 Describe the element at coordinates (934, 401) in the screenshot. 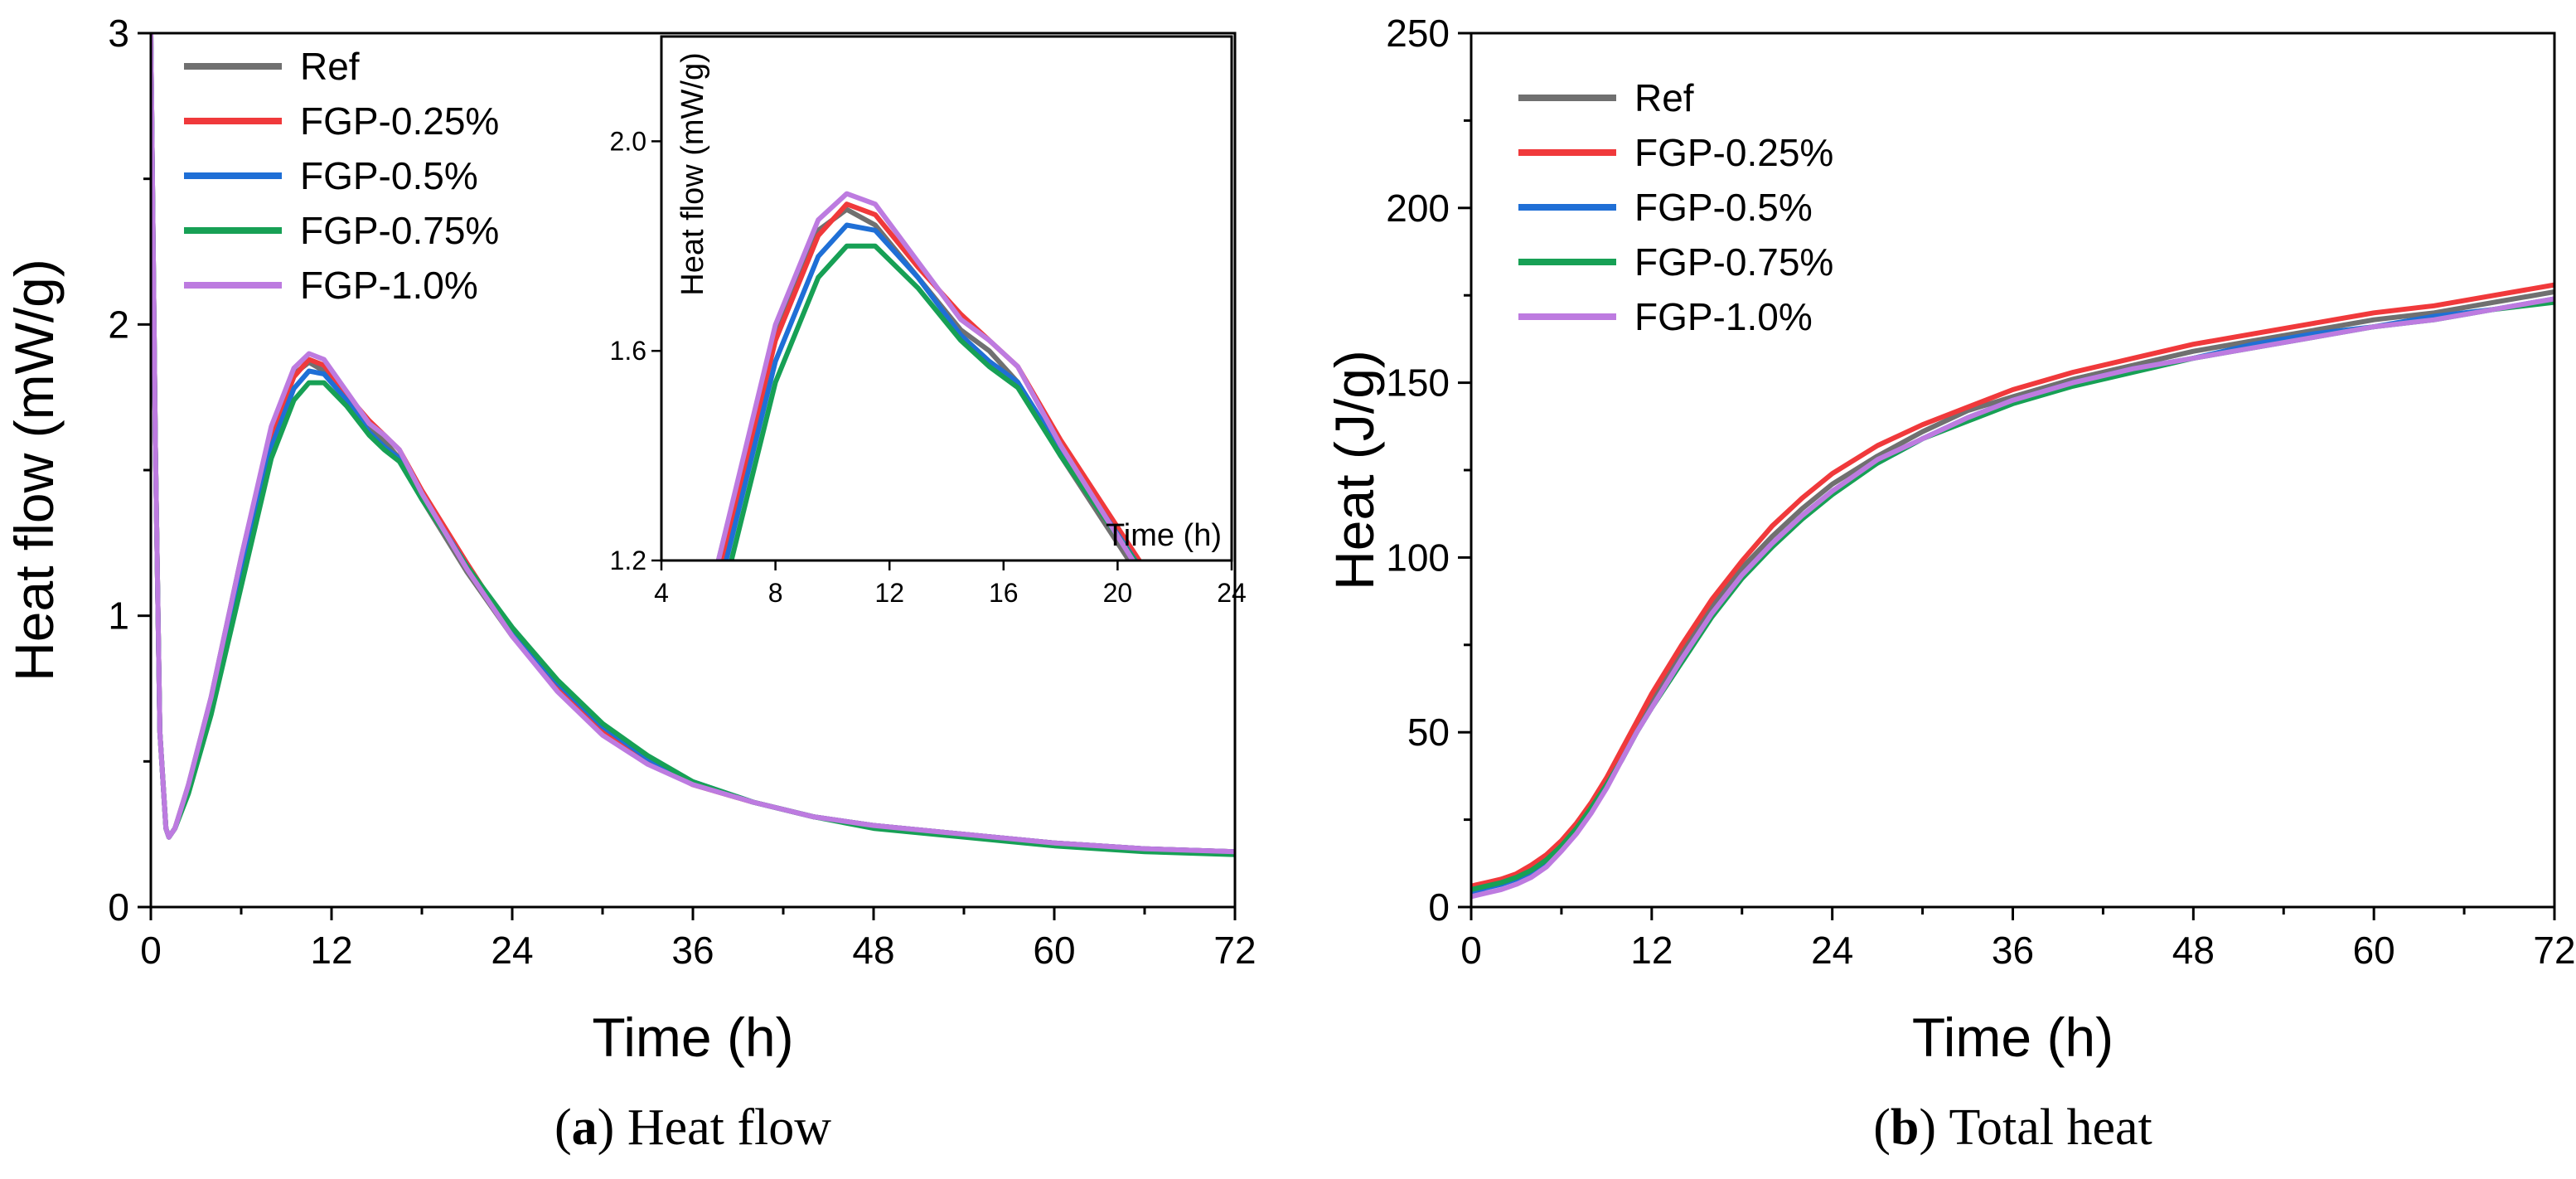

I see `inset-series-line-fgp-0-75-` at that location.